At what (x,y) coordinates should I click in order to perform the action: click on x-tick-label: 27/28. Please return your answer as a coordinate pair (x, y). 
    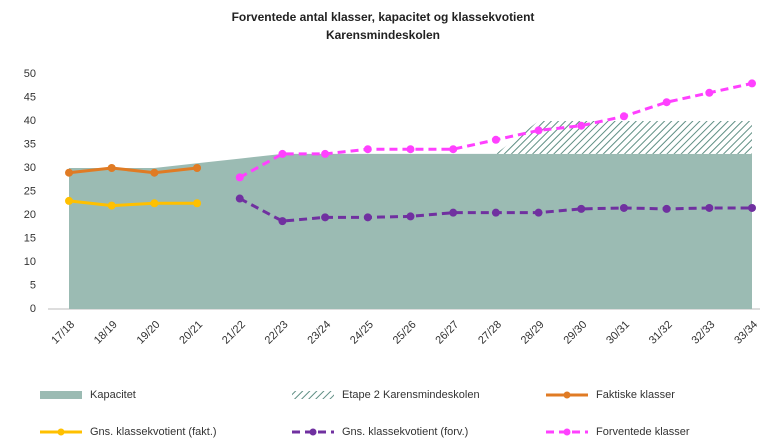
    Looking at the image, I should click on (490, 333).